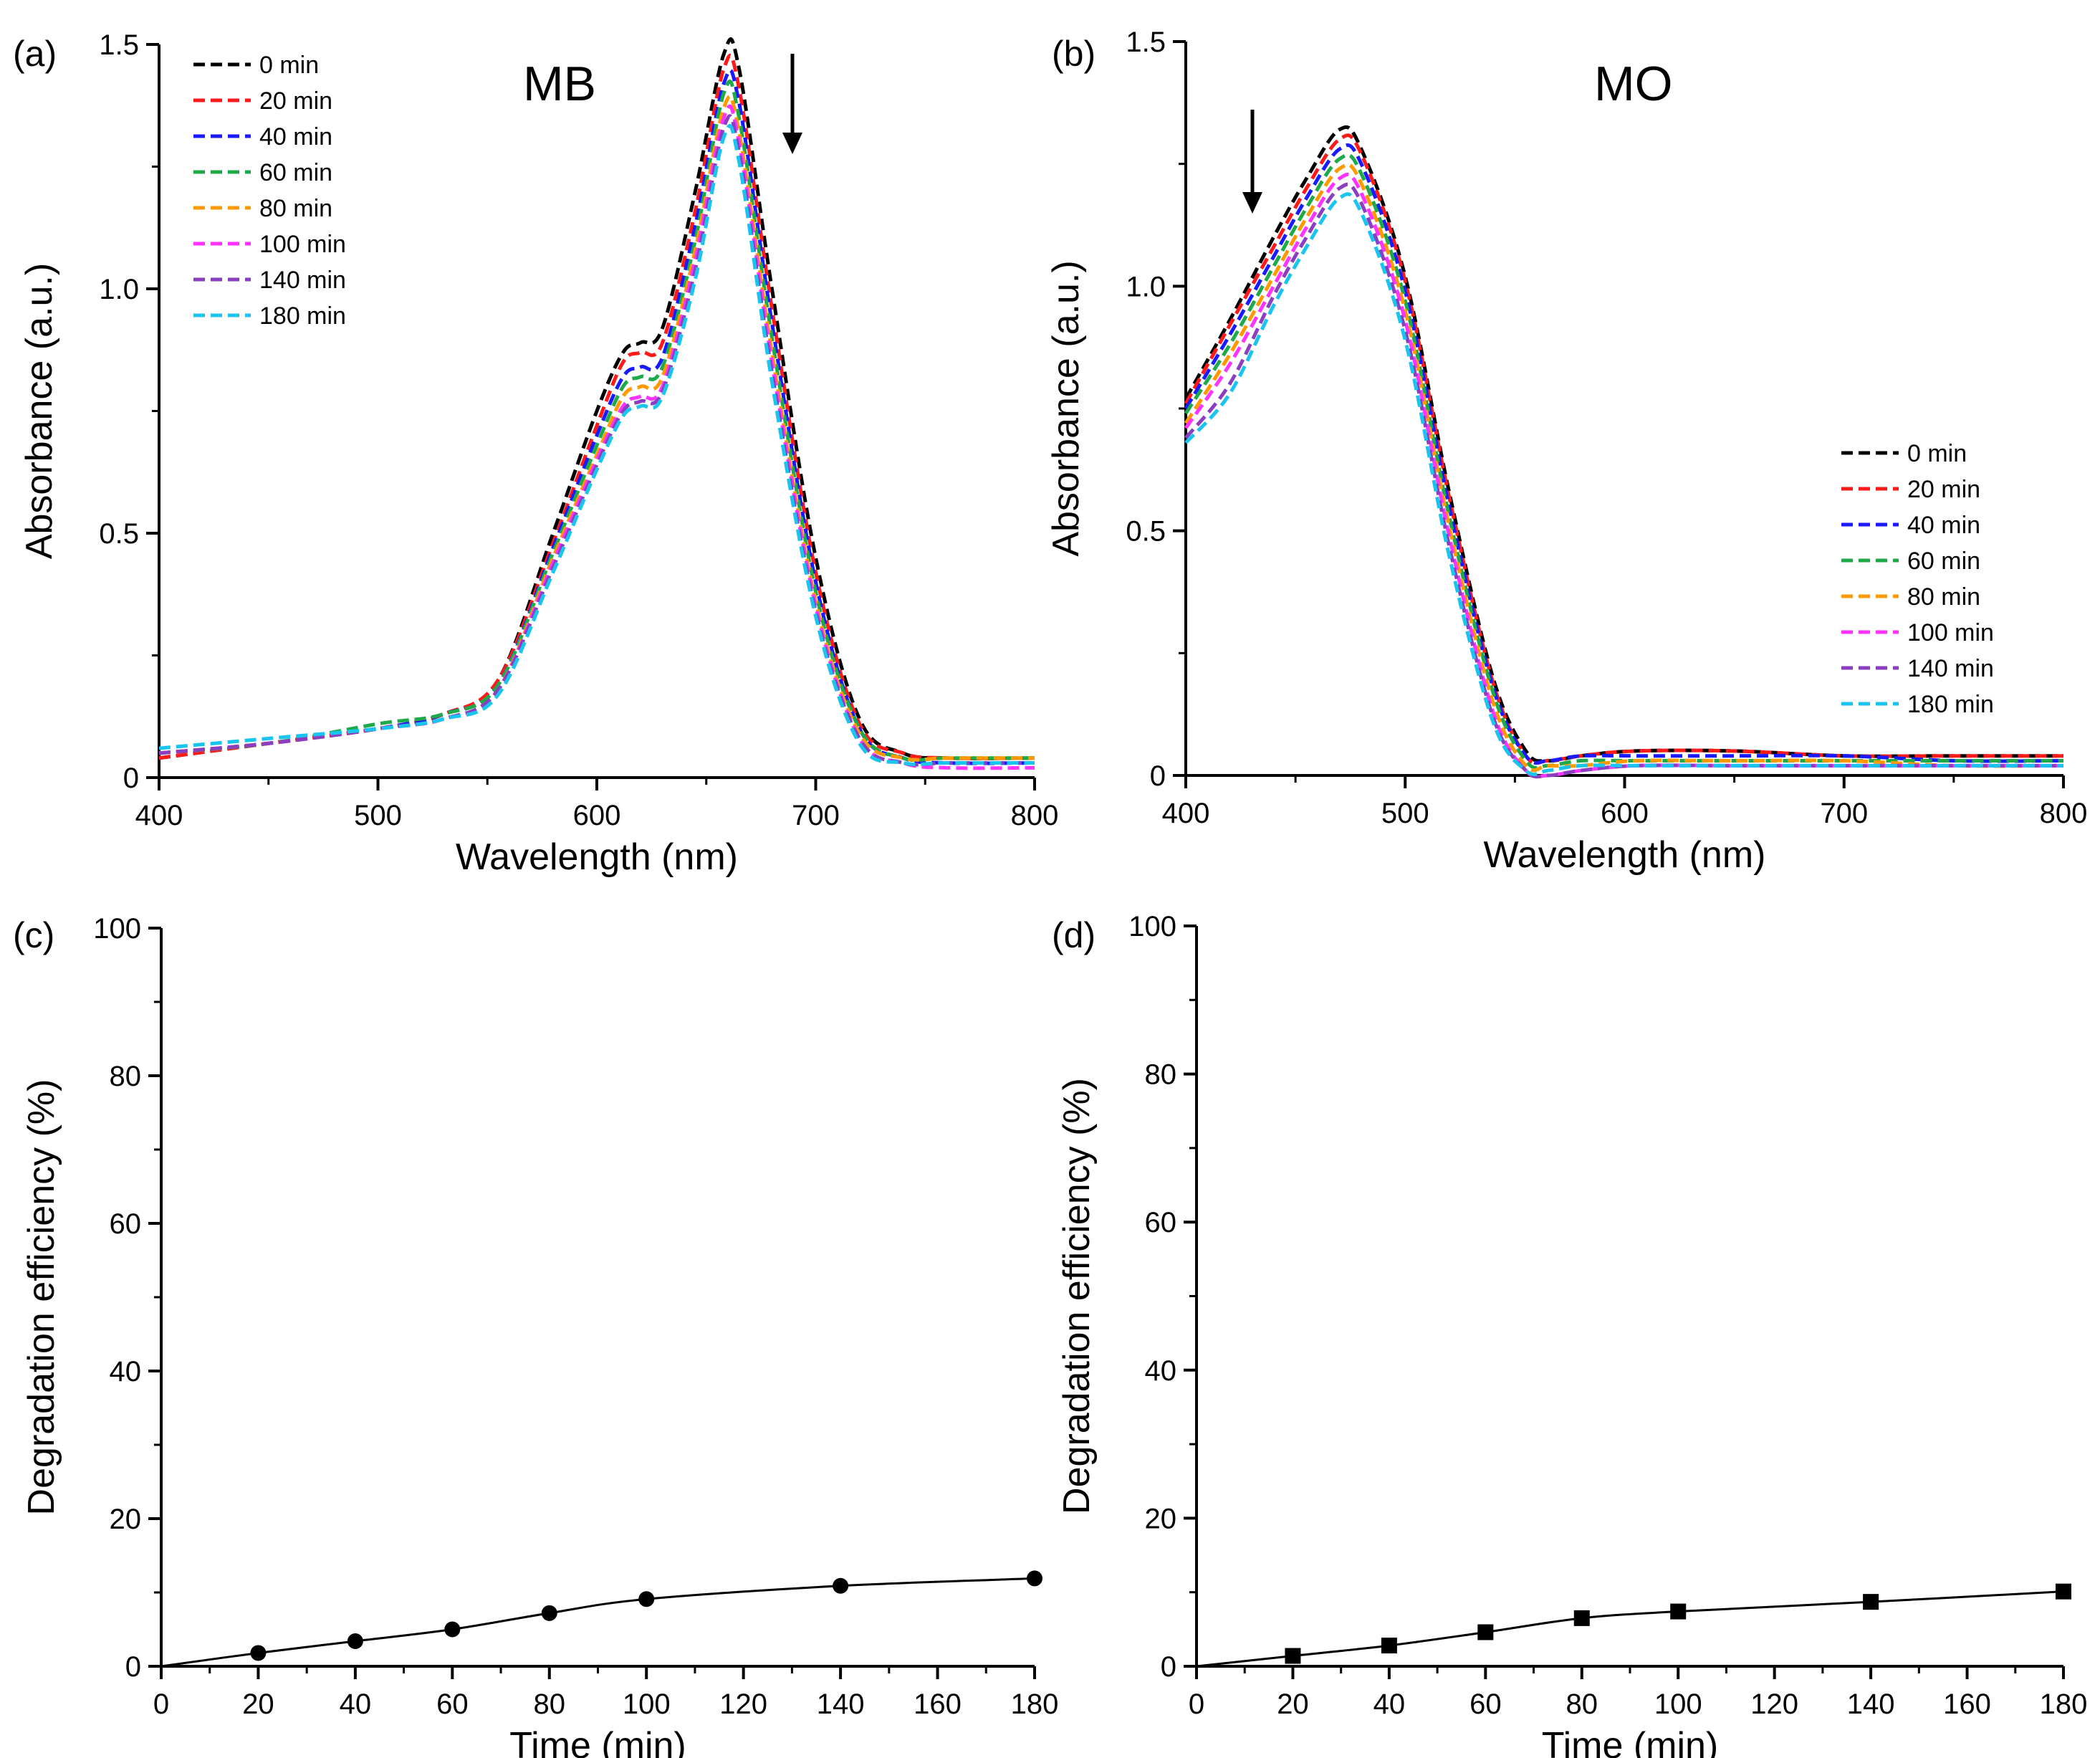  I want to click on y-axis-title: Absorbance (a.u.), so click(1066, 408).